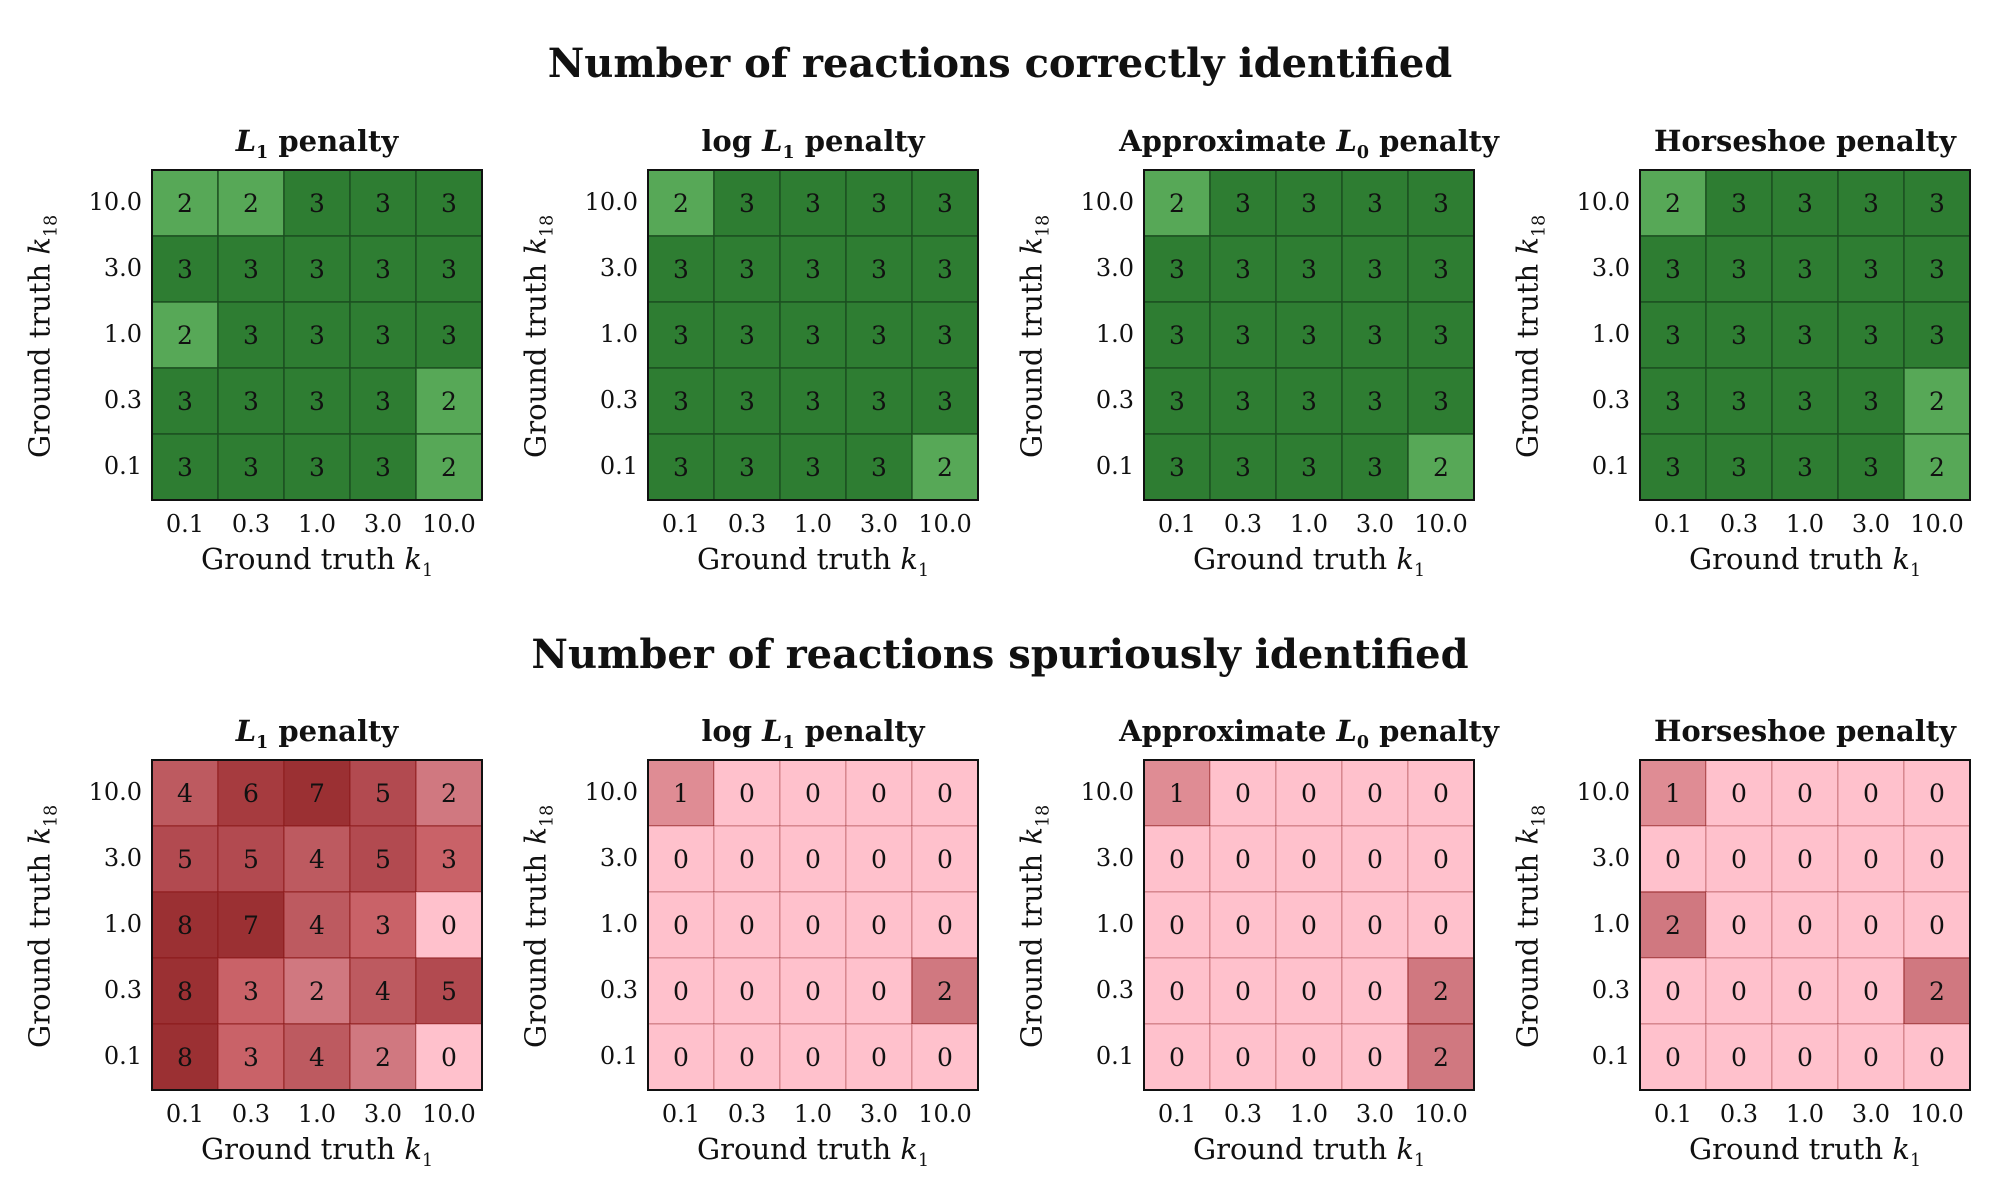  What do you see at coordinates (1375, 524) in the screenshot?
I see `x-tick-label: 3.0` at bounding box center [1375, 524].